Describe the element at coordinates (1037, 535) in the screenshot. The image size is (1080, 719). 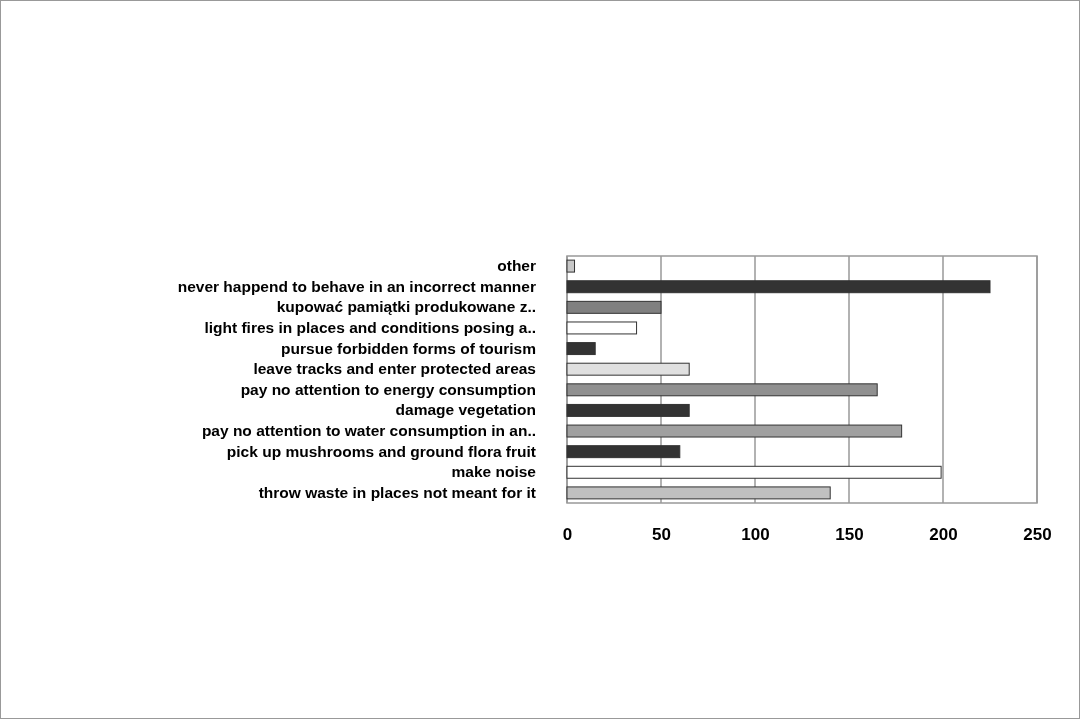
I see `x-tick-label: 250` at that location.